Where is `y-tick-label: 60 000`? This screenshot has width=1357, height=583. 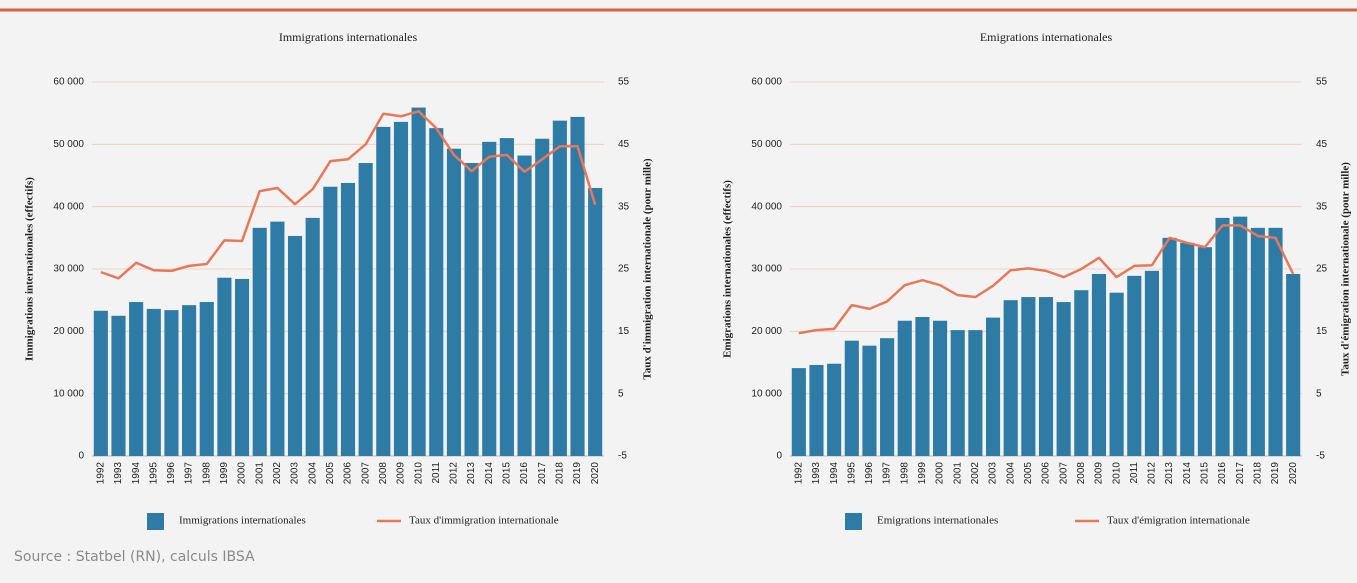 y-tick-label: 60 000 is located at coordinates (68, 82).